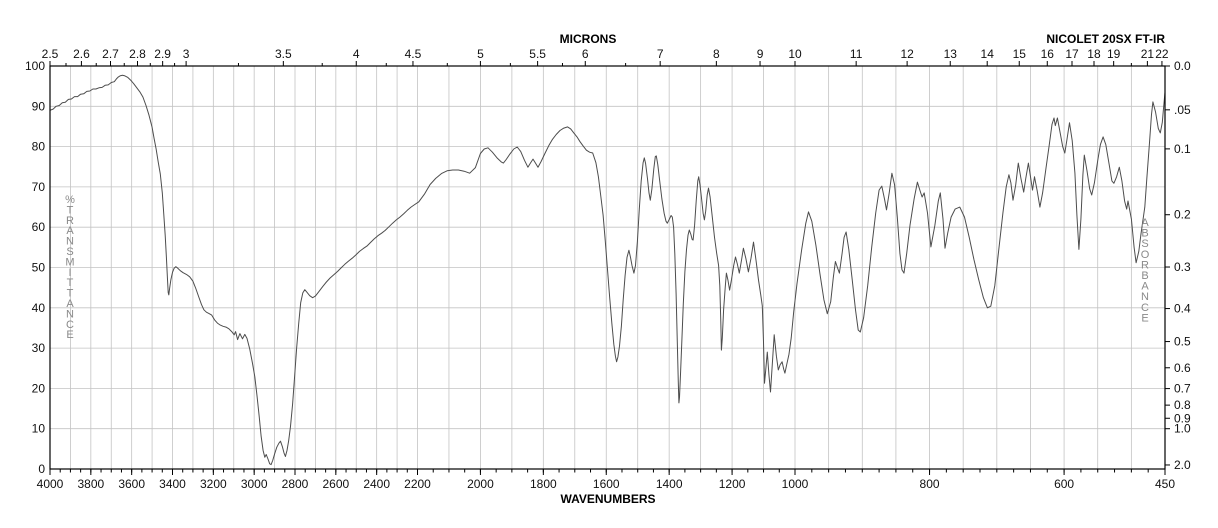  I want to click on svg-text: 0.2, so click(1182, 215).